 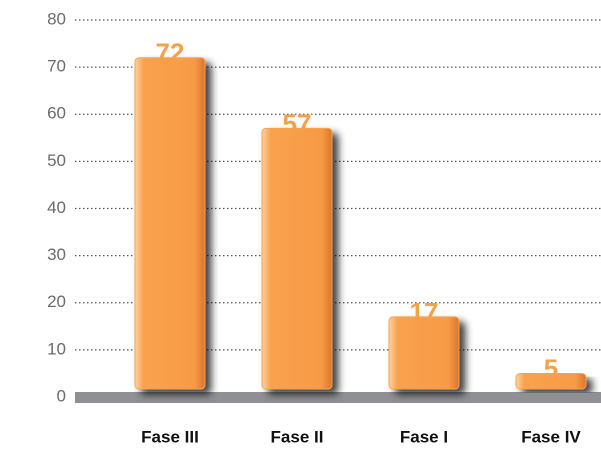 I want to click on value-label: 5, so click(x=551, y=368).